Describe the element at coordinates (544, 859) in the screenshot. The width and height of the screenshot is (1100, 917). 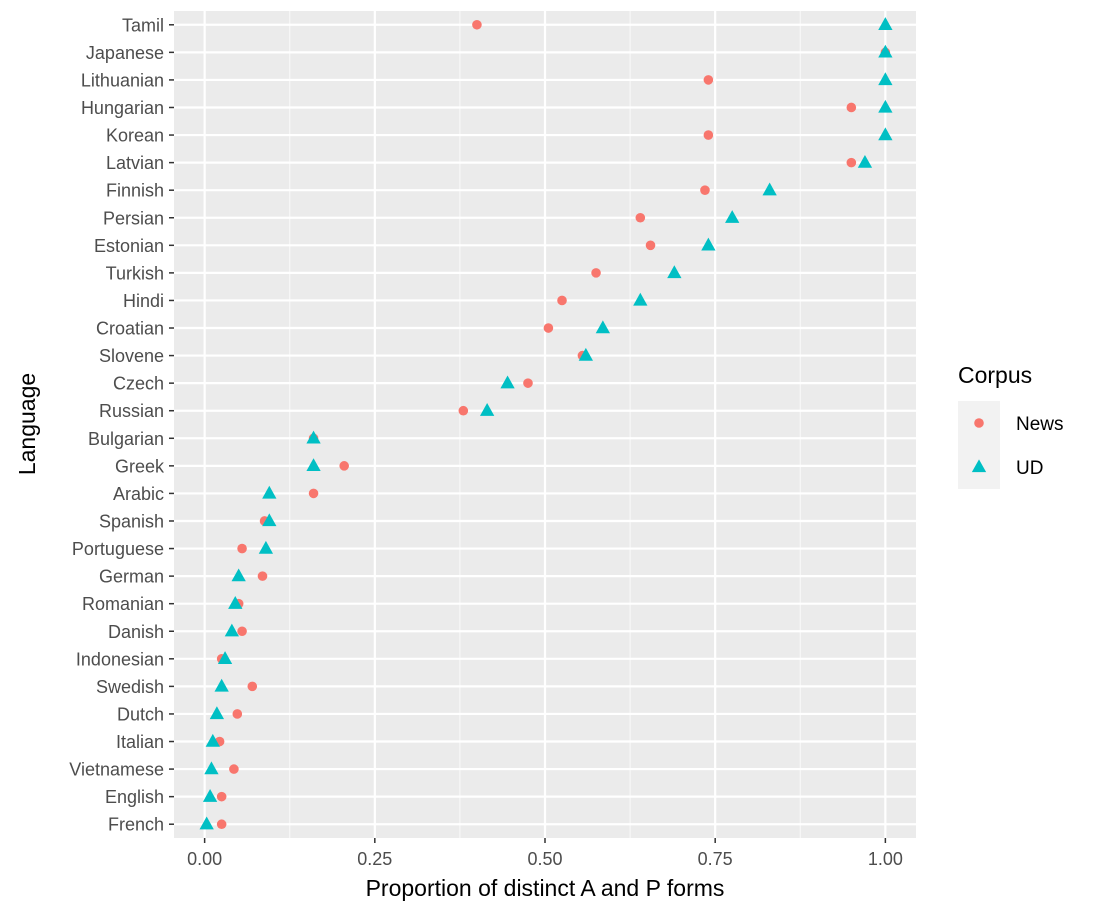
I see `x-tick-label: 0.50` at that location.